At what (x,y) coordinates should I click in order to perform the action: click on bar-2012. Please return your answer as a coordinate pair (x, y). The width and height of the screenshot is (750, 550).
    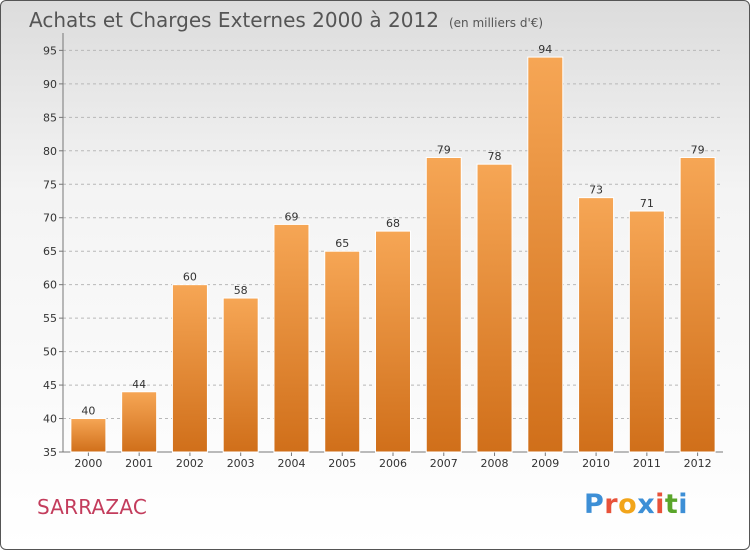
    Looking at the image, I should click on (697, 304).